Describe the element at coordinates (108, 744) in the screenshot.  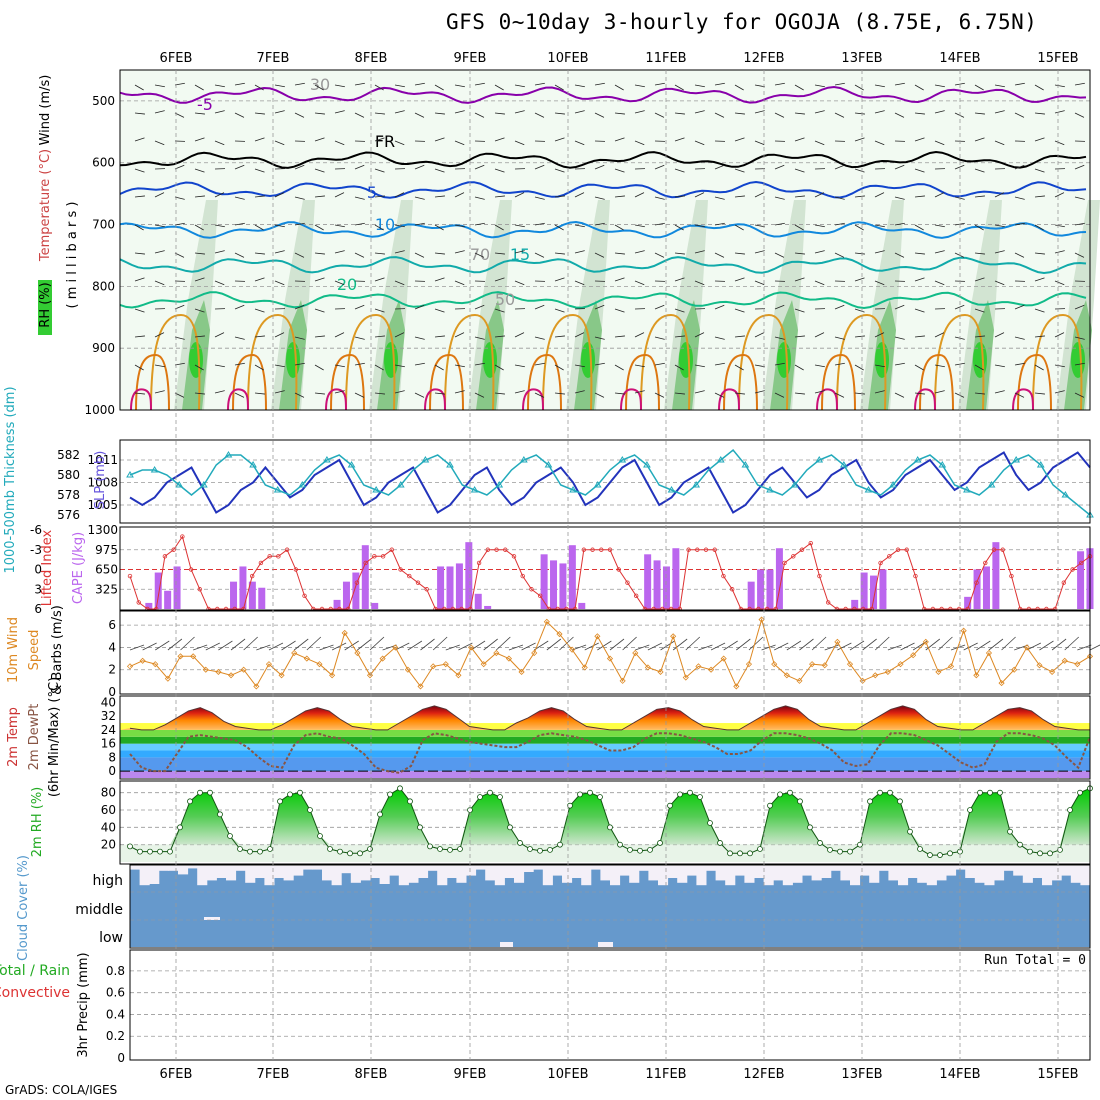
I see `temp-tick: 16` at that location.